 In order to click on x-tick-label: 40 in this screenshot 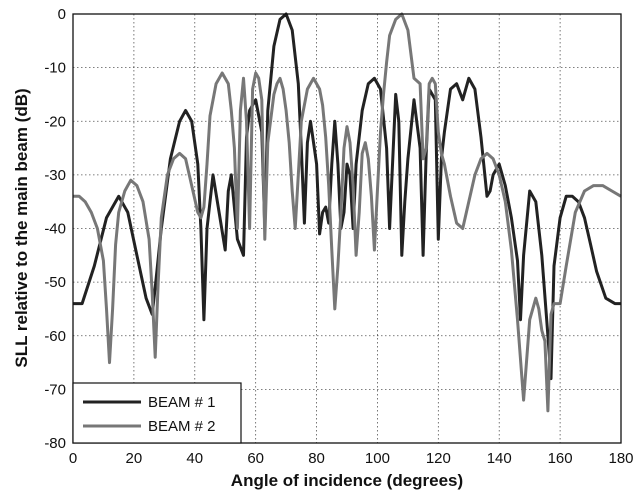, I will do `click(194, 458)`.